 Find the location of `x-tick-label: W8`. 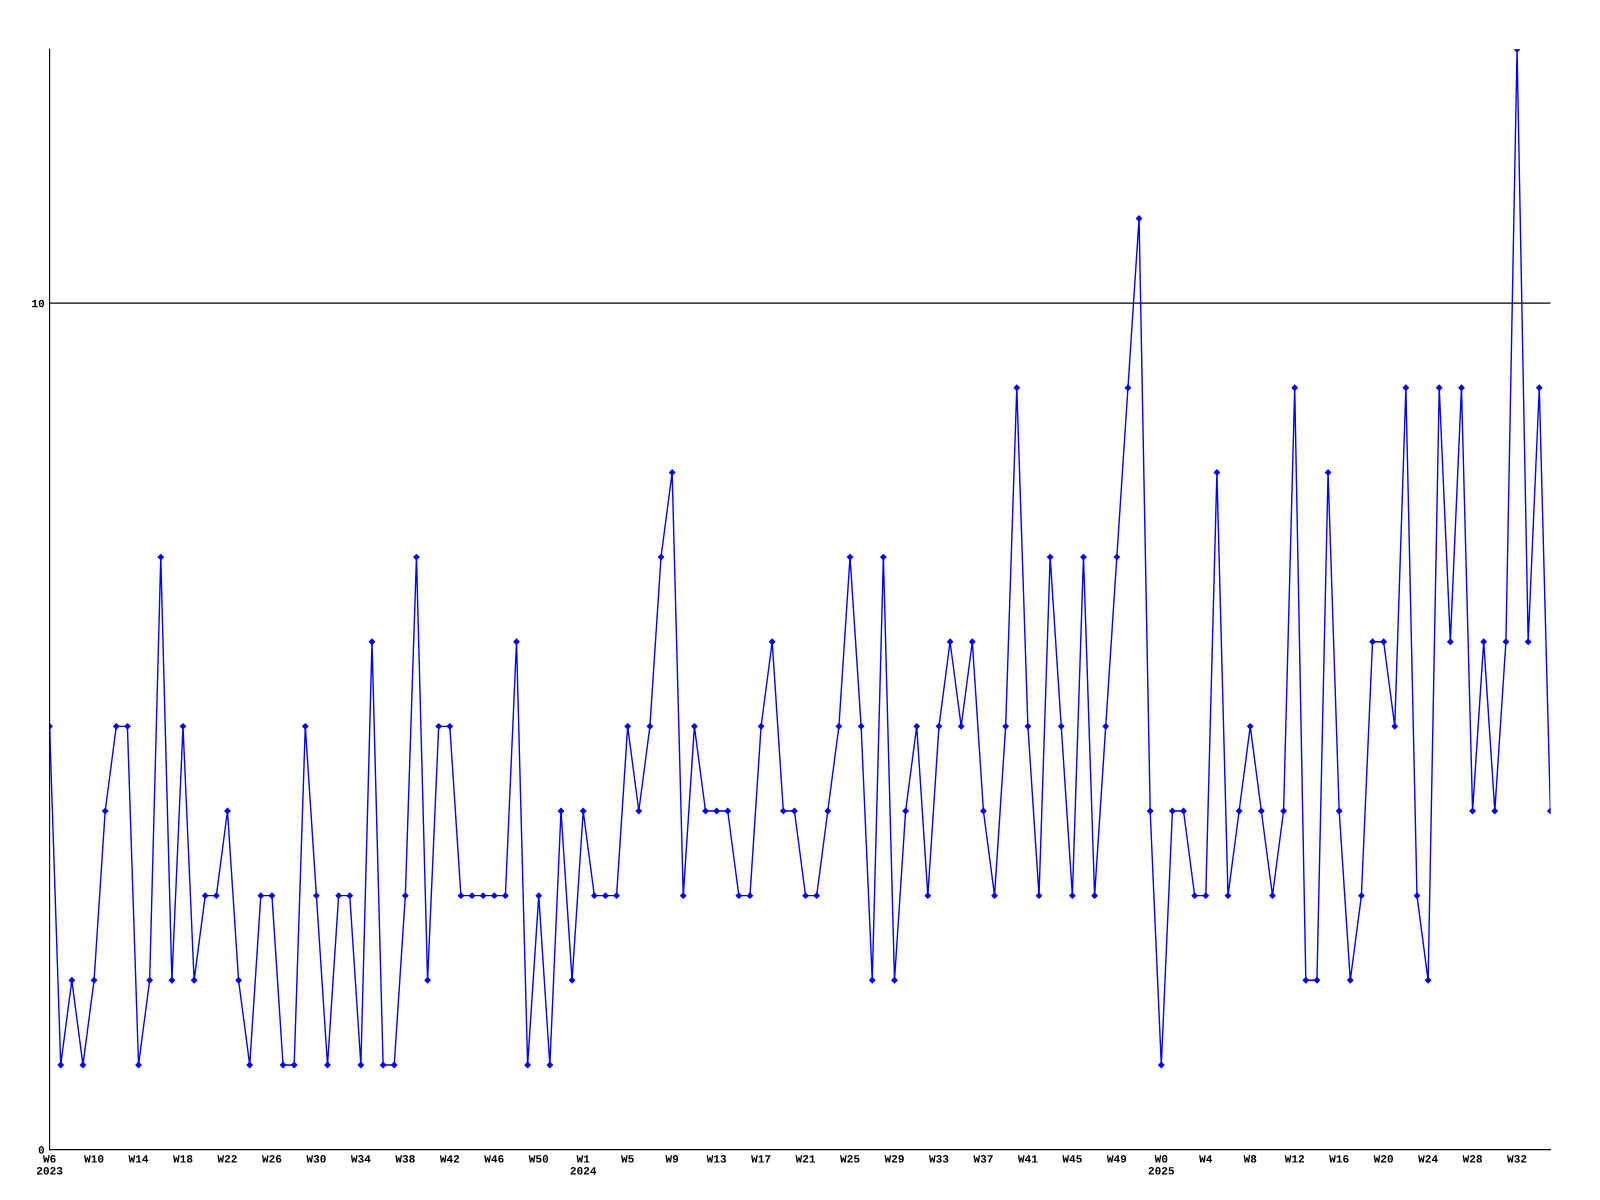

x-tick-label: W8 is located at coordinates (1250, 1159).